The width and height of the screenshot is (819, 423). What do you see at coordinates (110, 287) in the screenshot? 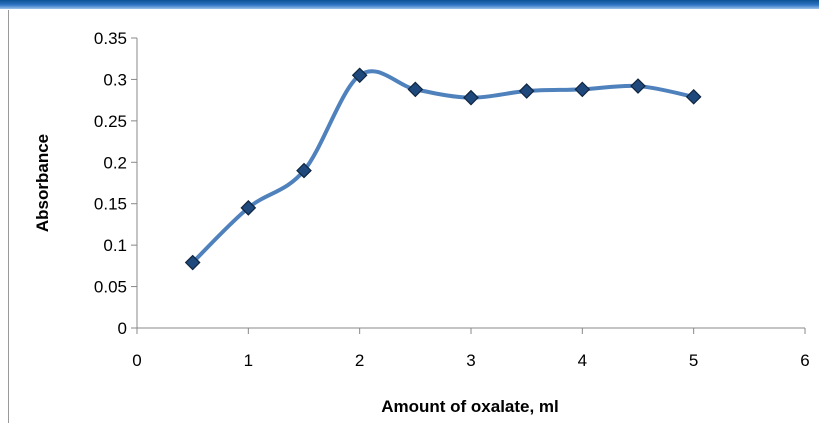
I see `y-tick-label: 0.05` at bounding box center [110, 287].